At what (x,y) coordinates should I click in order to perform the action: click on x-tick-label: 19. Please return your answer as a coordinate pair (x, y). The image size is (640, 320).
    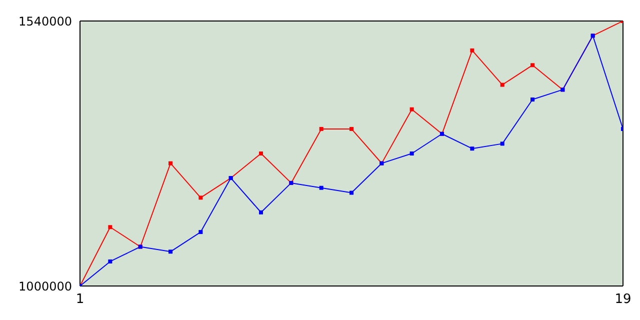
    Looking at the image, I should click on (623, 300).